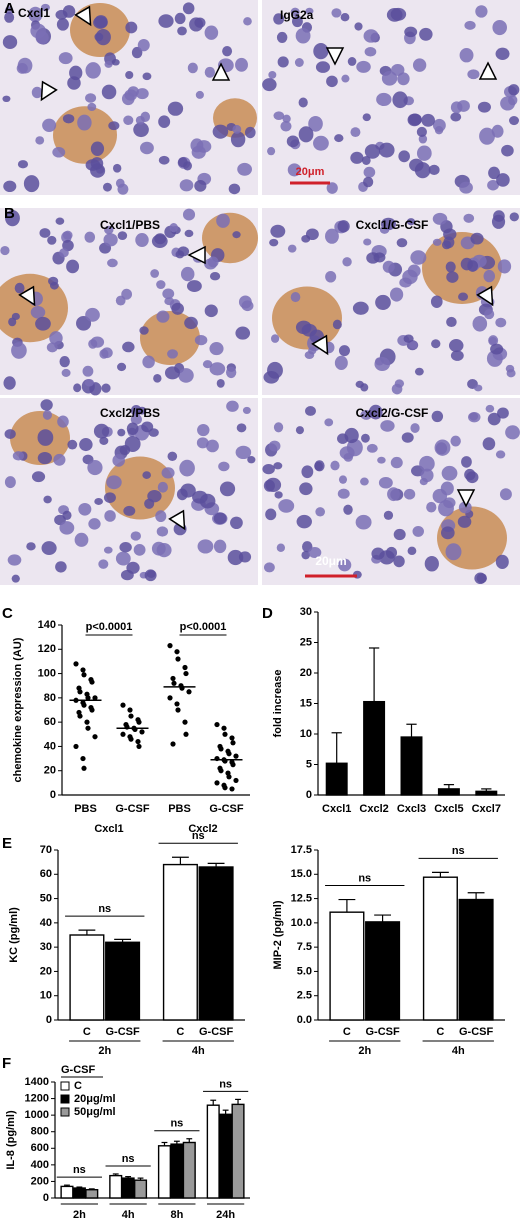 The image size is (520, 1224). I want to click on panel-letter: B, so click(9, 213).